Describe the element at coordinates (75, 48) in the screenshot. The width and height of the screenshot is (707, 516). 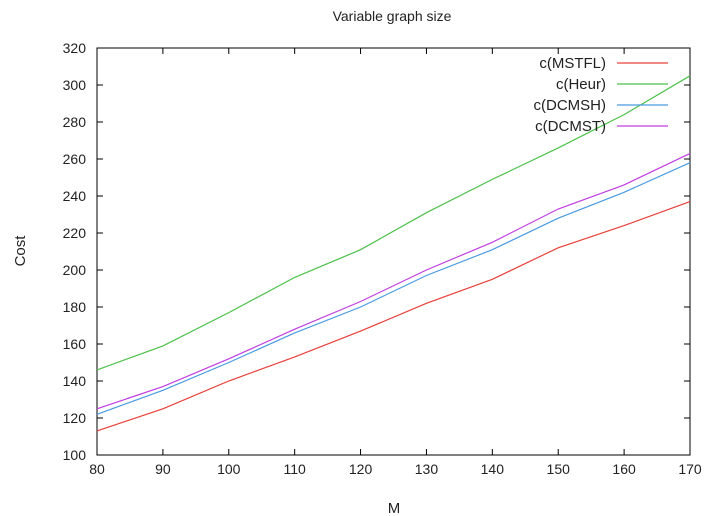
I see `y-tick-label: 320` at that location.